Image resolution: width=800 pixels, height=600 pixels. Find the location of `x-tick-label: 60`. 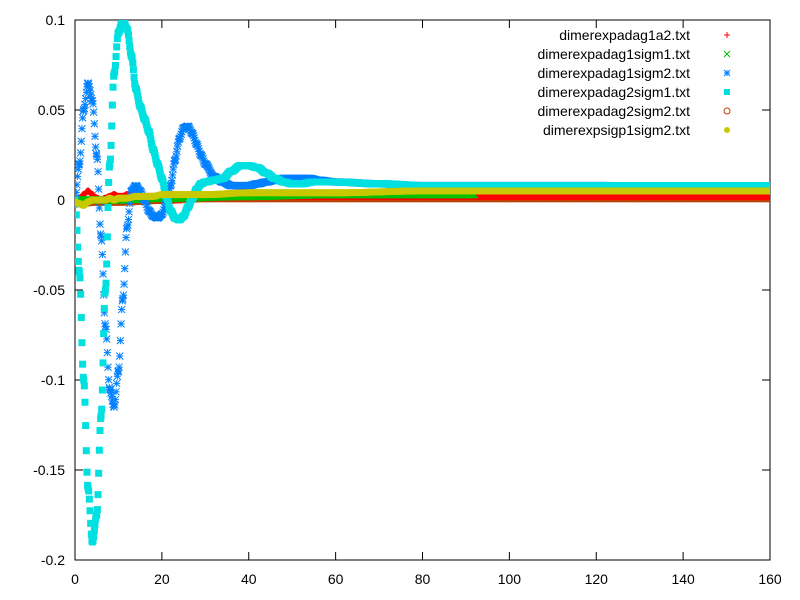

x-tick-label: 60 is located at coordinates (336, 579).